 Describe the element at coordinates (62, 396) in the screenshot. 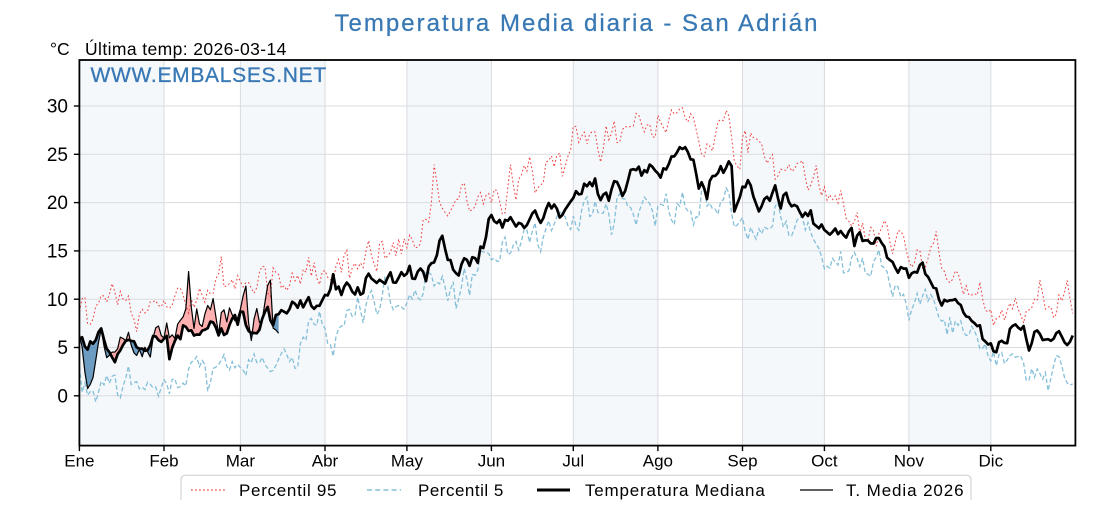

I see `svg-text: 0` at that location.